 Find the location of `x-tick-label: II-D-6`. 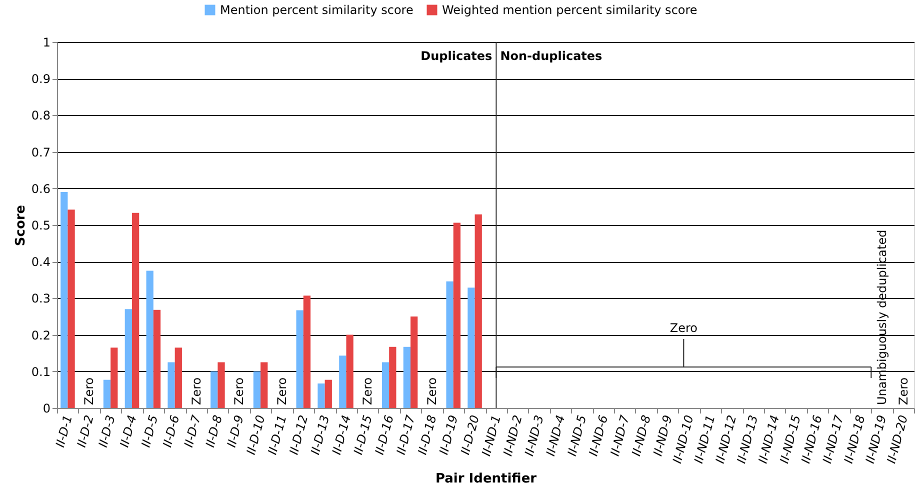

x-tick-label: II-D-6 is located at coordinates (171, 431).